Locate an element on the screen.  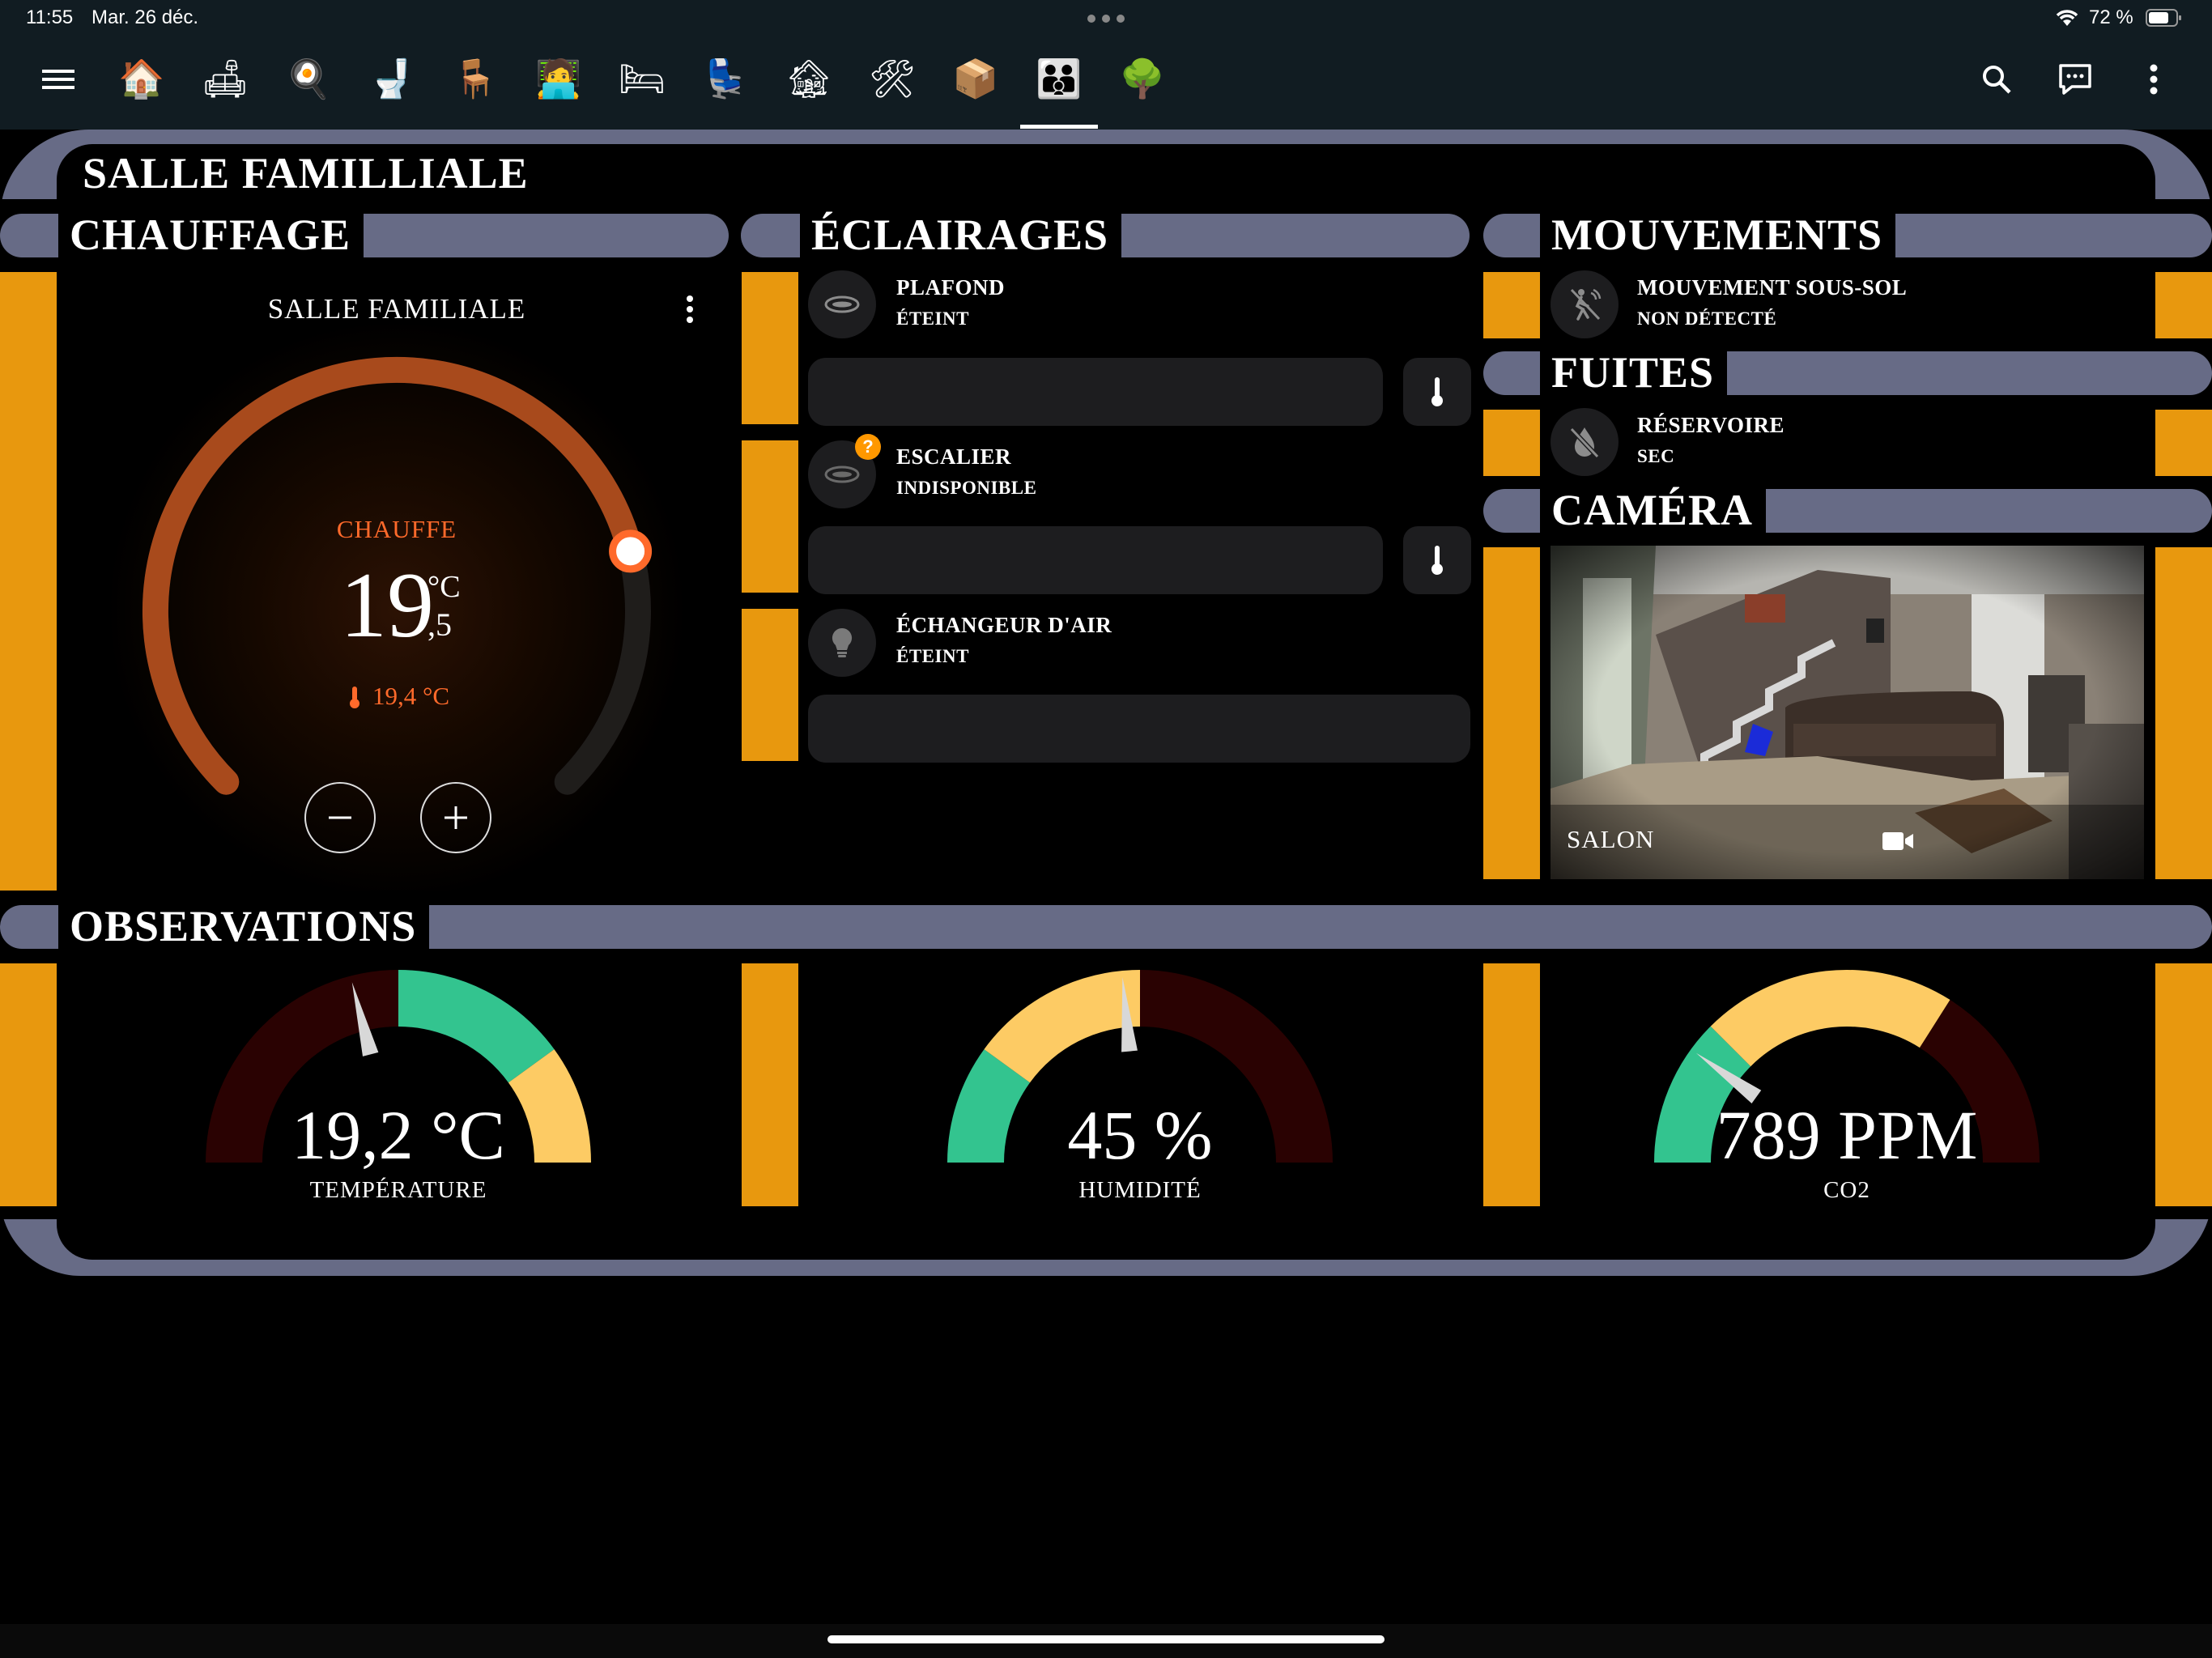
camera-caption-bar is located at coordinates (1847, 842).